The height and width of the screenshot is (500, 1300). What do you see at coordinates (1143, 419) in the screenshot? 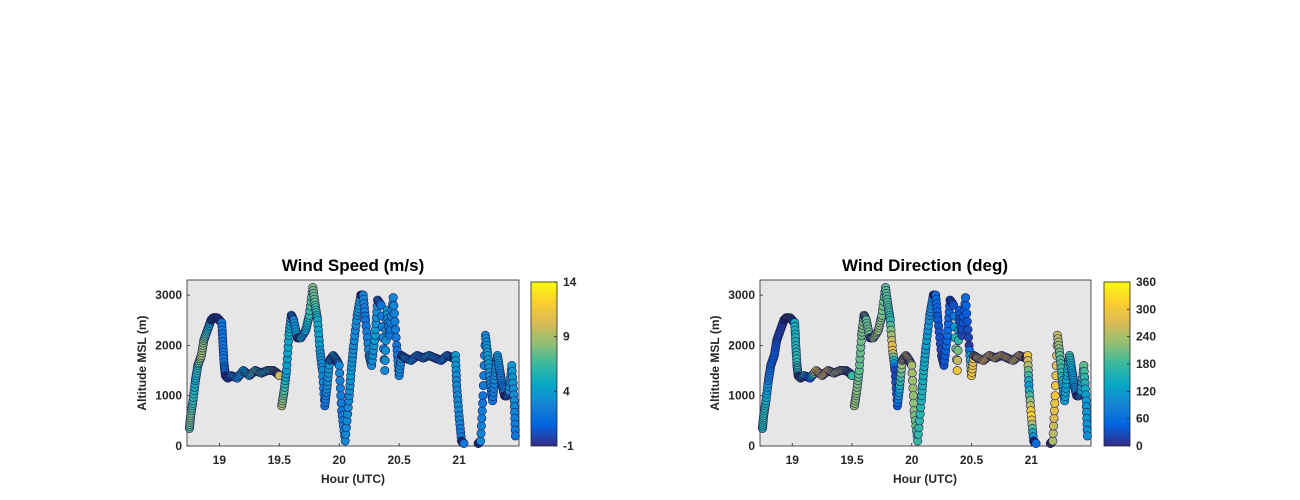
I see `colorbar-tick-label: 60` at bounding box center [1143, 419].